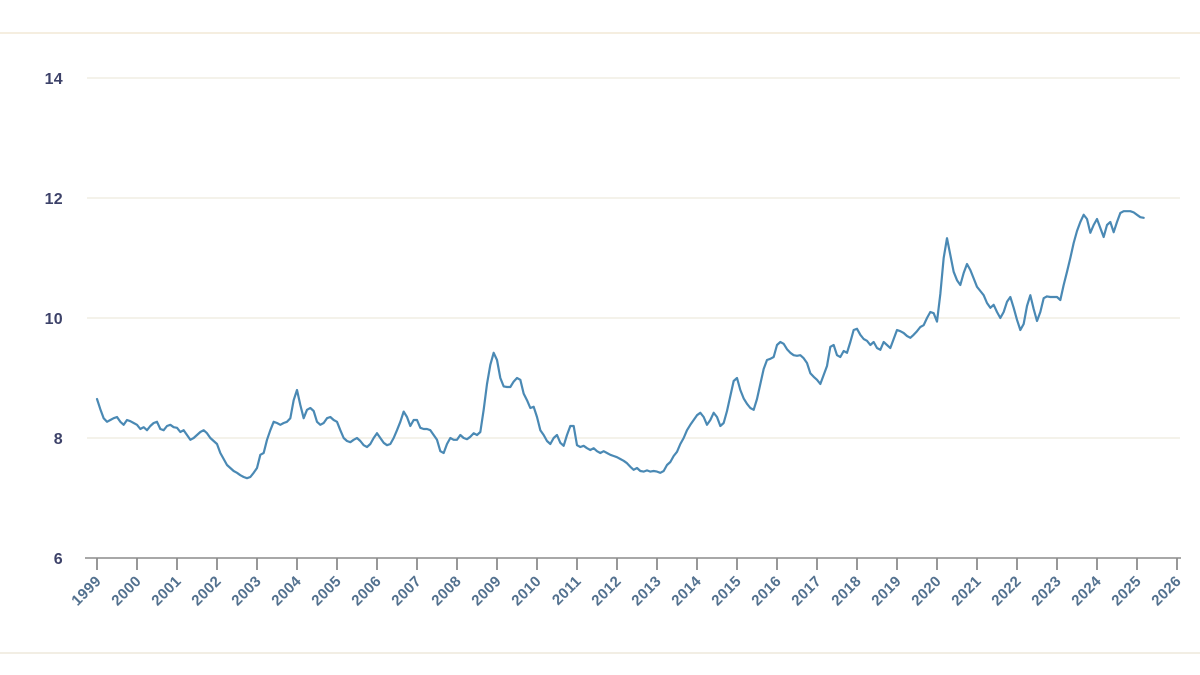 The width and height of the screenshot is (1200, 675). What do you see at coordinates (646, 591) in the screenshot?
I see `x-tick-label: 2013` at bounding box center [646, 591].